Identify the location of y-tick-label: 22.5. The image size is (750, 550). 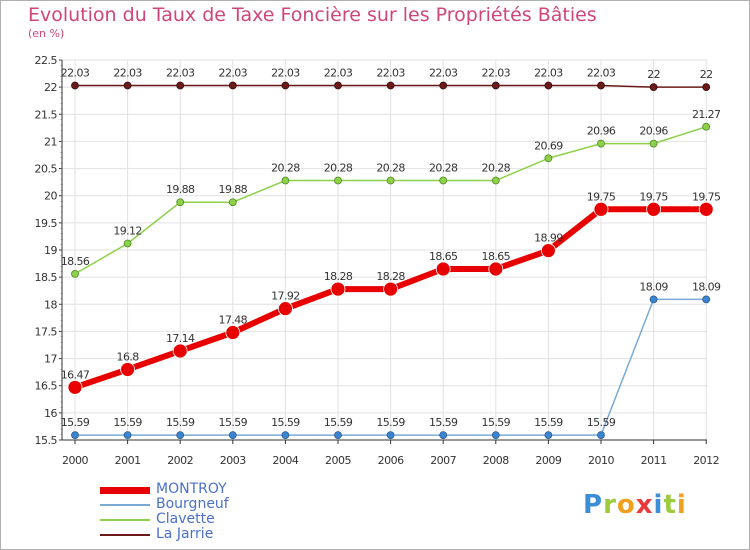
(46, 60).